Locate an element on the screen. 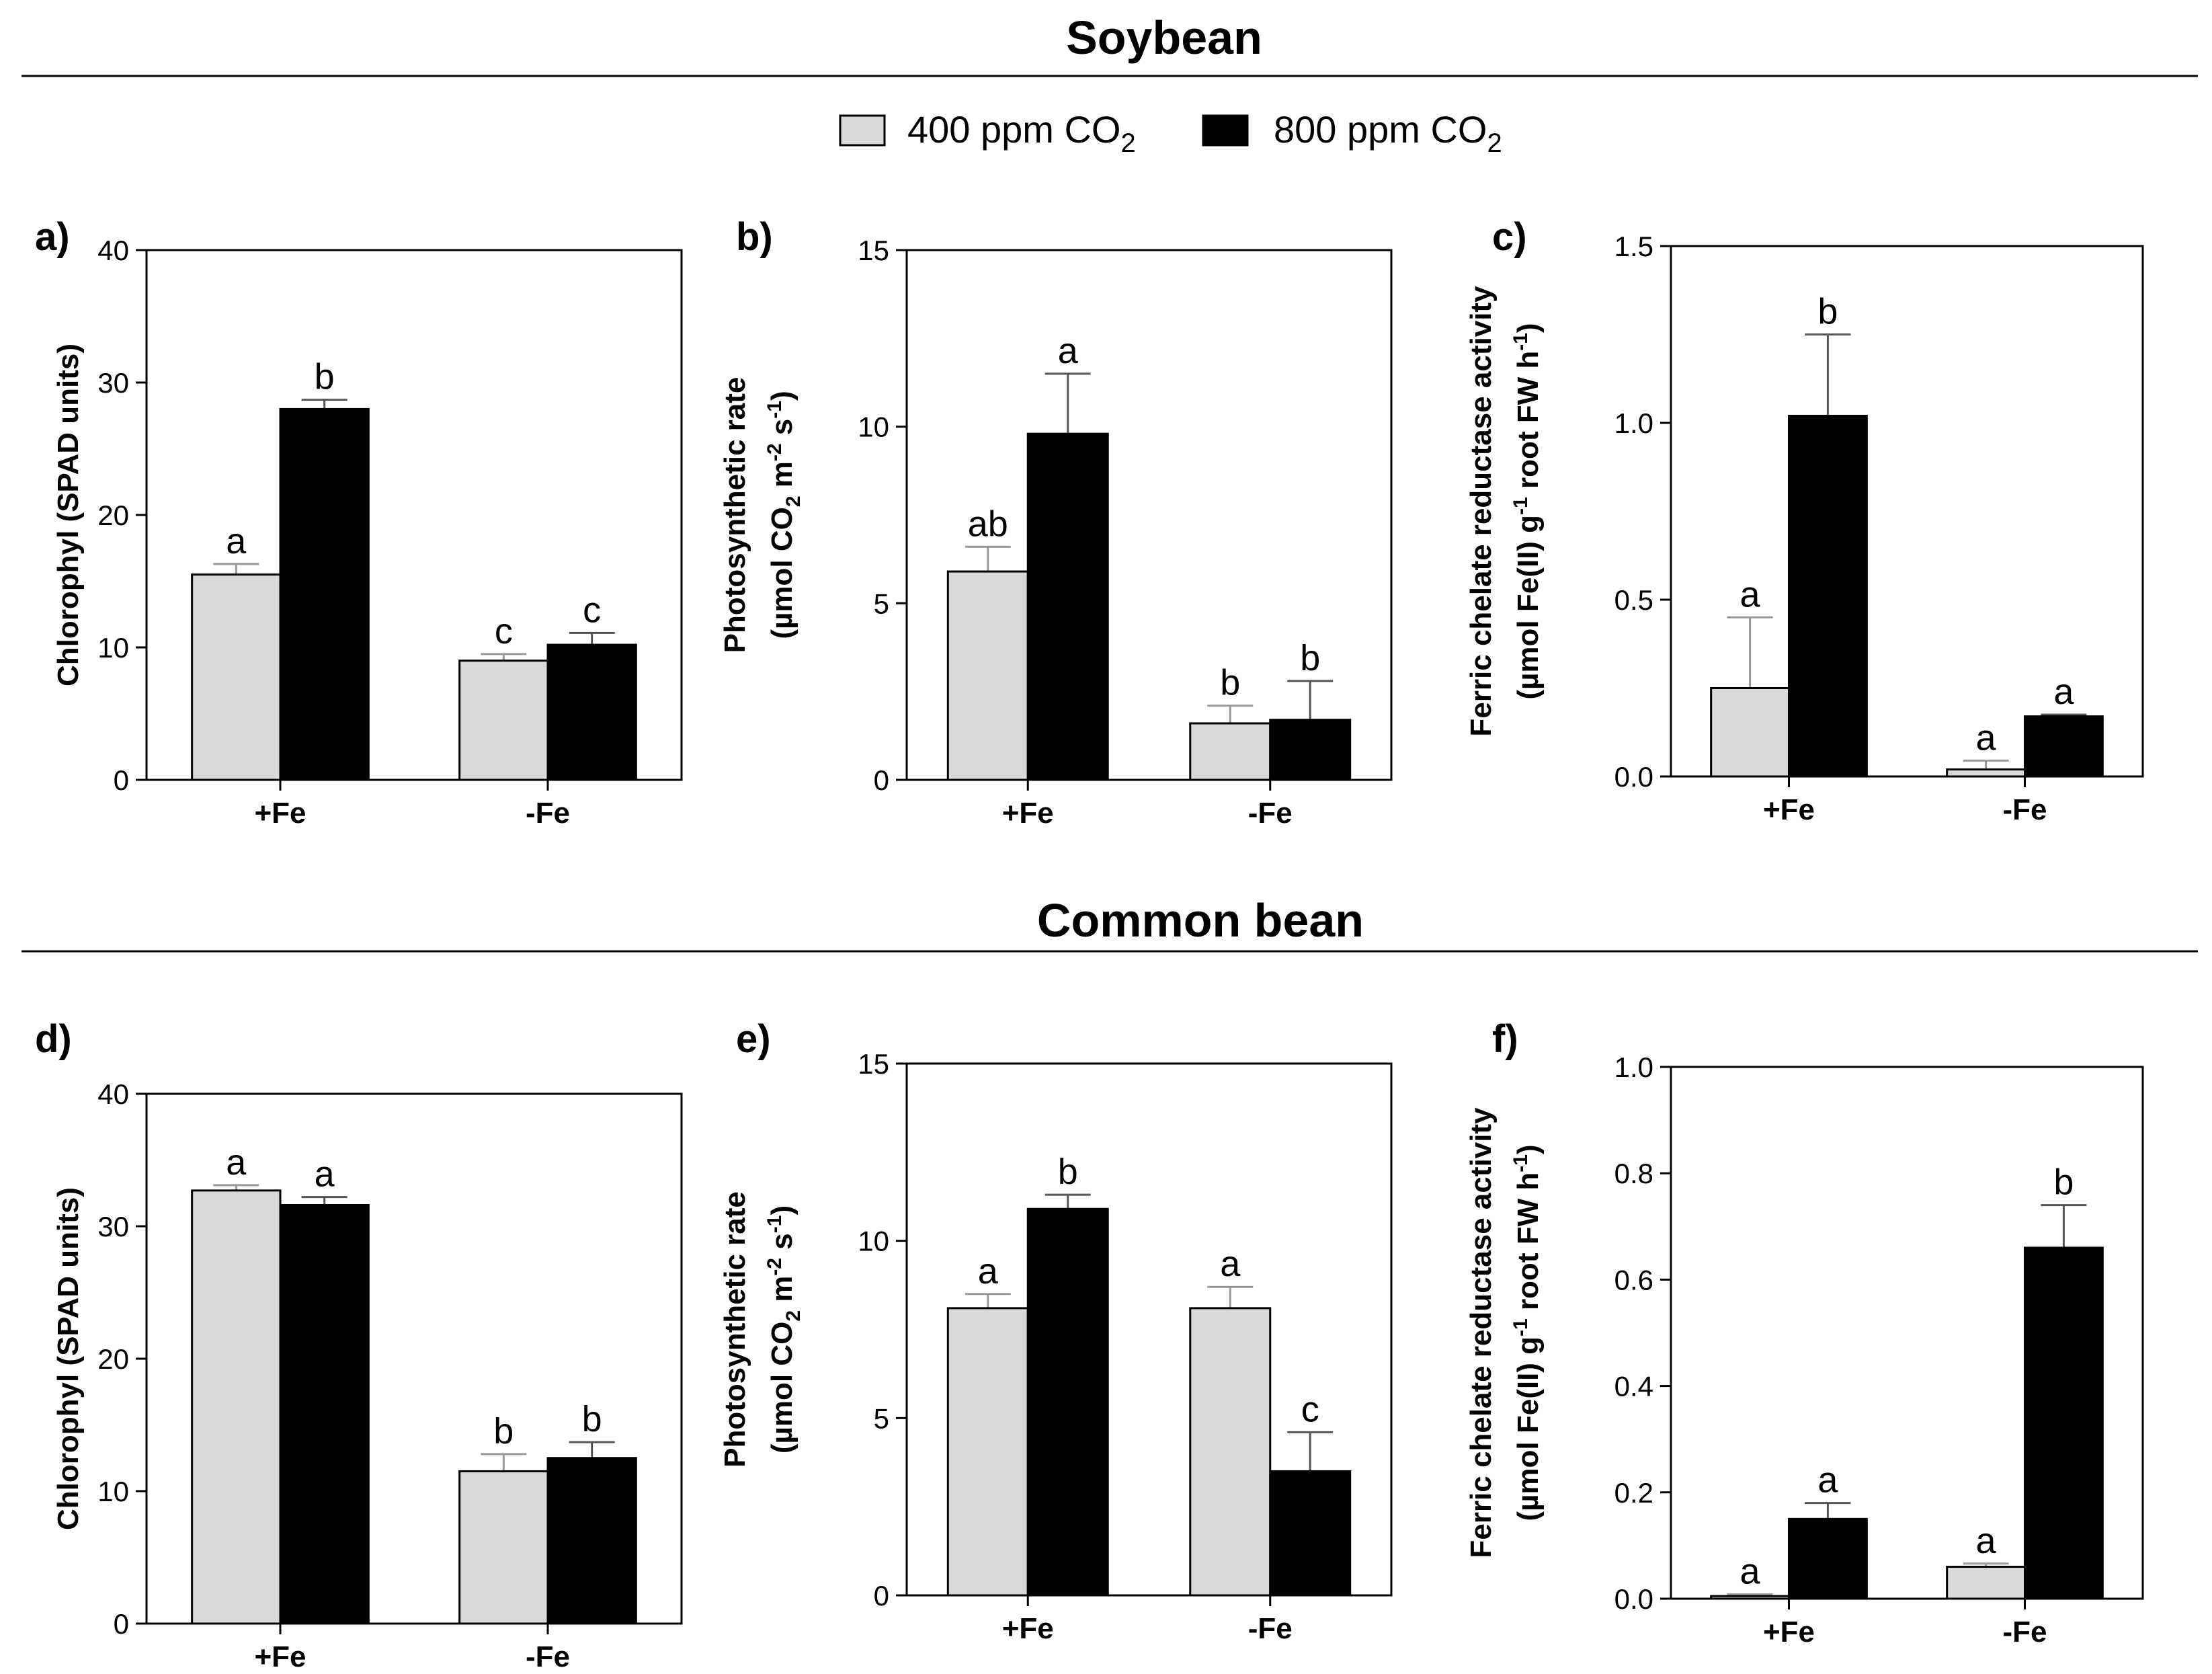 This screenshot has height=1674, width=2212. panel-label: d) is located at coordinates (53, 1039).